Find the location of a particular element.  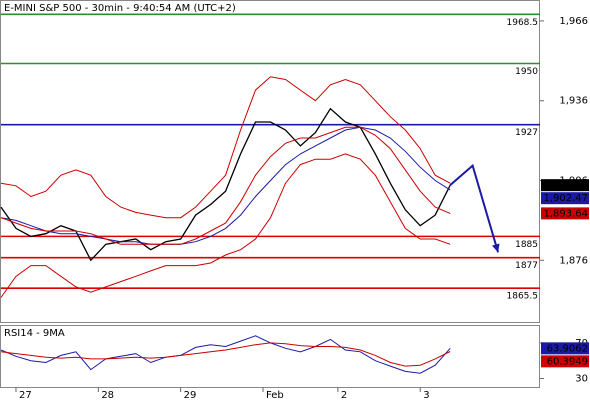

value-tag-label: 63.9062 is located at coordinates (567, 348).